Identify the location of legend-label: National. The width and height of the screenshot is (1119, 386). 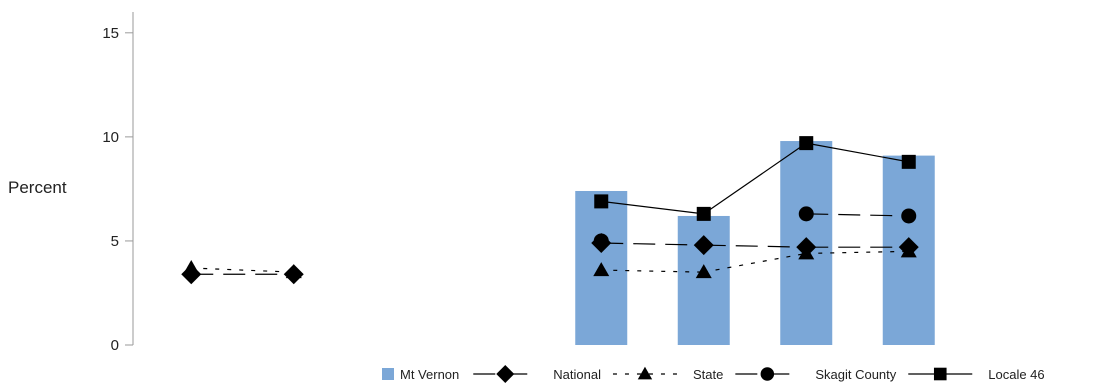
(577, 374).